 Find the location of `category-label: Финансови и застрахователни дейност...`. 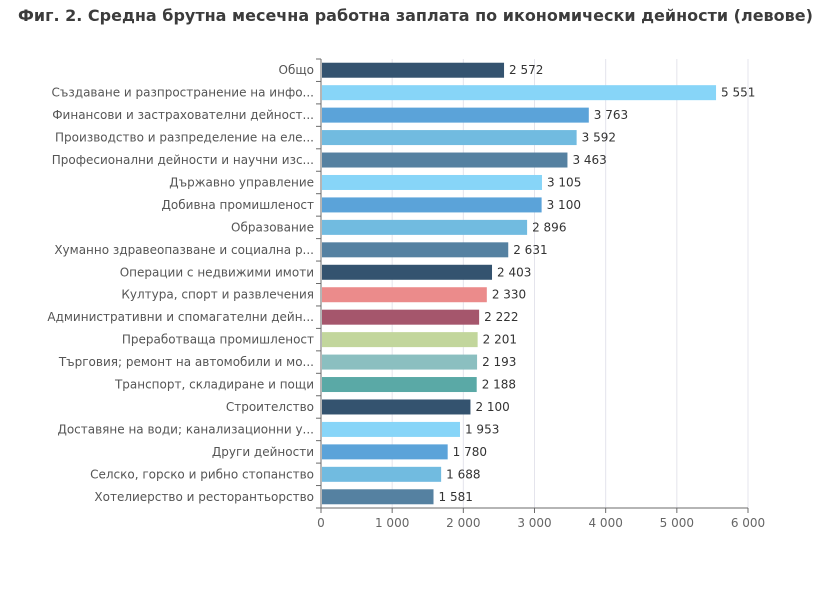

category-label: Финансови и застрахователни дейност... is located at coordinates (183, 115).